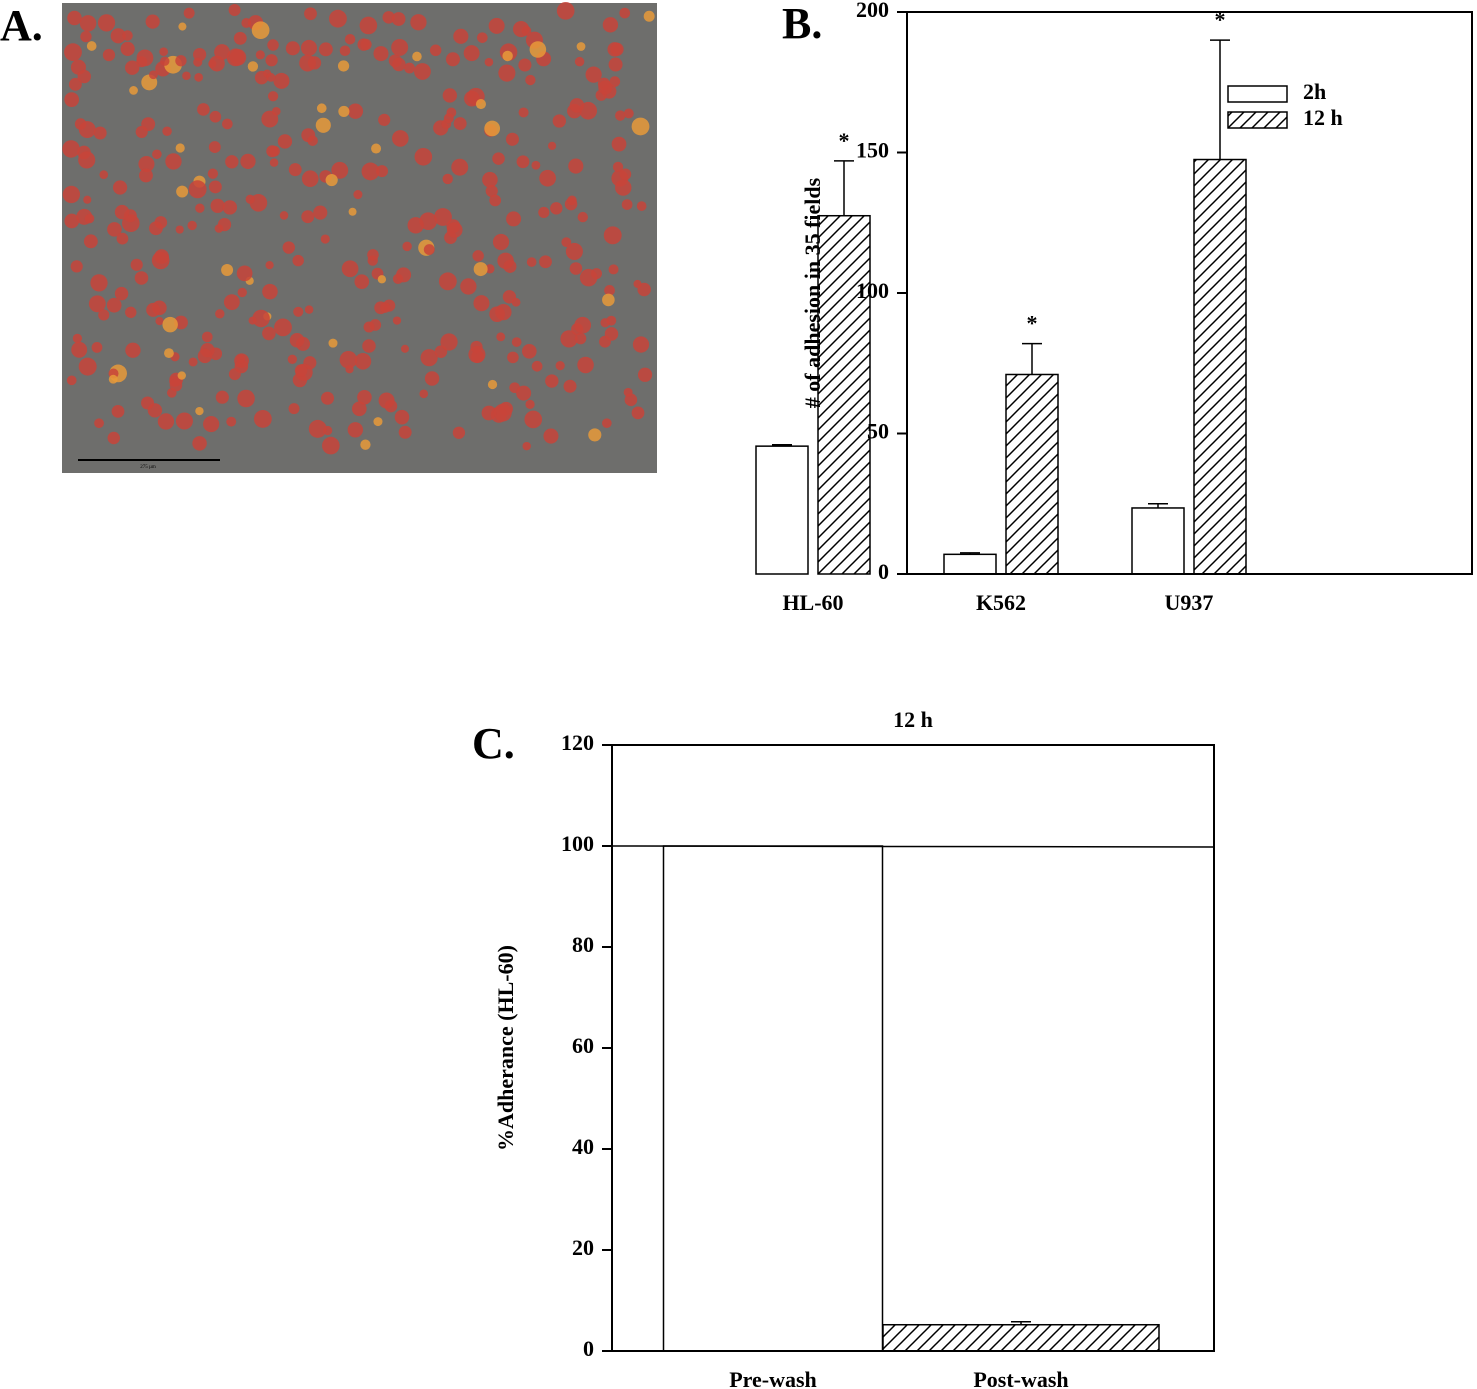 This screenshot has width=1477, height=1389. Describe the element at coordinates (1189, 602) in the screenshot. I see `x-tick-label: U937` at that location.